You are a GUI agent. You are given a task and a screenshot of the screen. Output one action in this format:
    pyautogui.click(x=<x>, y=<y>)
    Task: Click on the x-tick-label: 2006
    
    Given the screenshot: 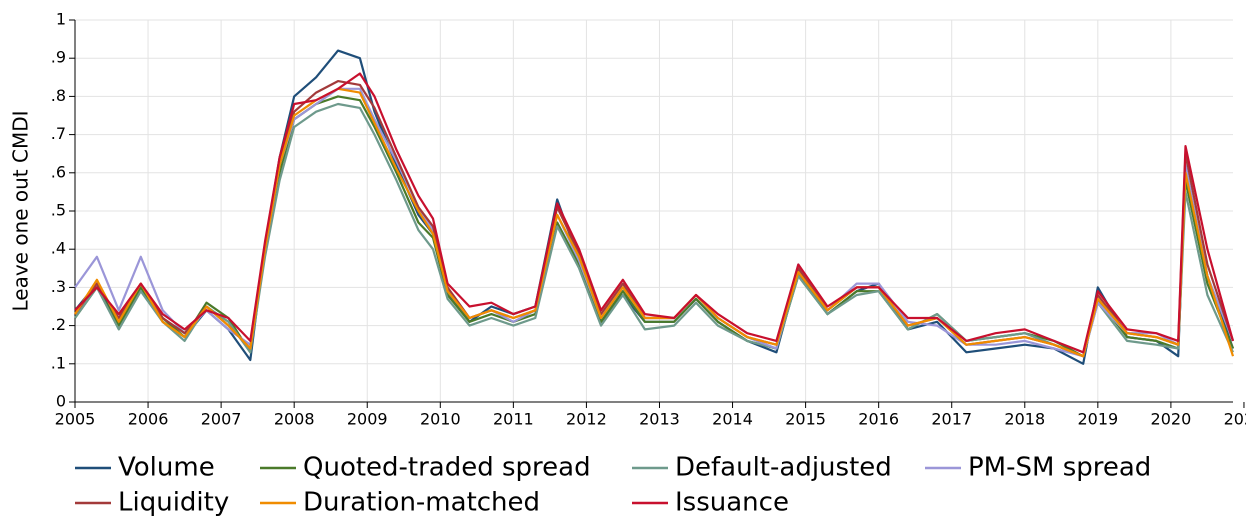 What is the action you would take?
    pyautogui.click(x=148, y=419)
    